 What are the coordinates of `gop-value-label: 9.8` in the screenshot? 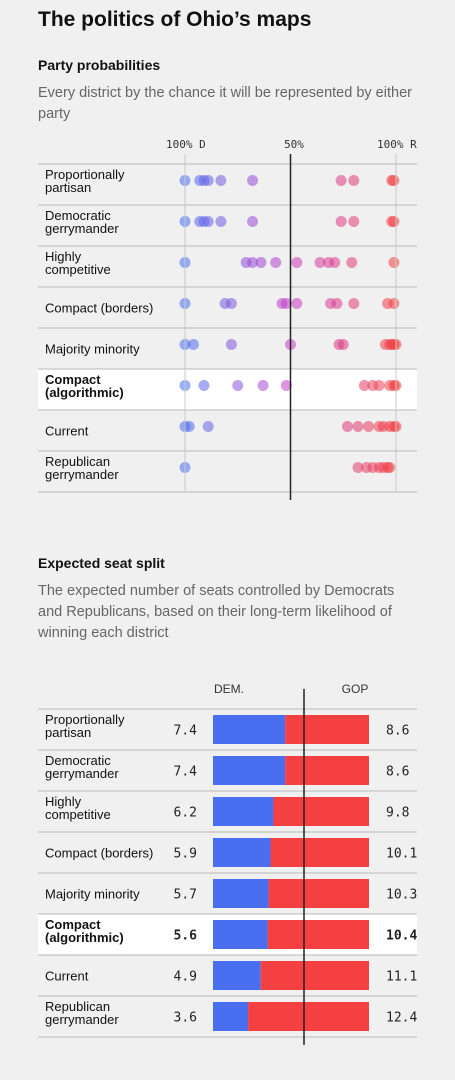 It's located at (397, 813).